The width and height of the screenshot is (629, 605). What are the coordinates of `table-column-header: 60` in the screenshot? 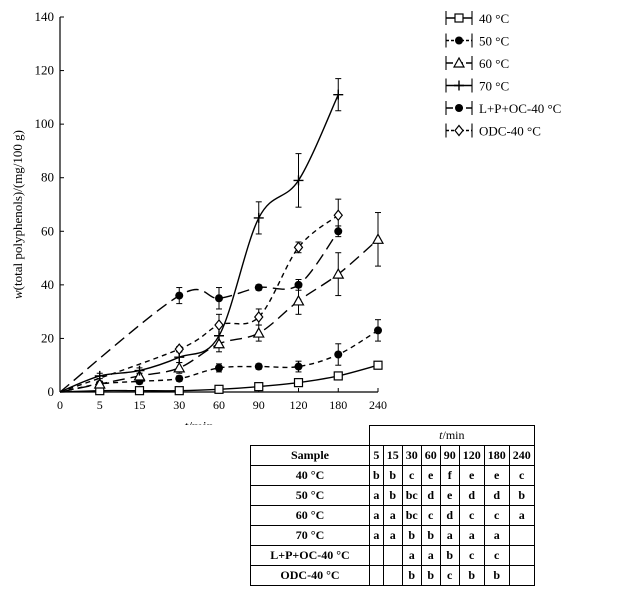 It's located at (430, 455).